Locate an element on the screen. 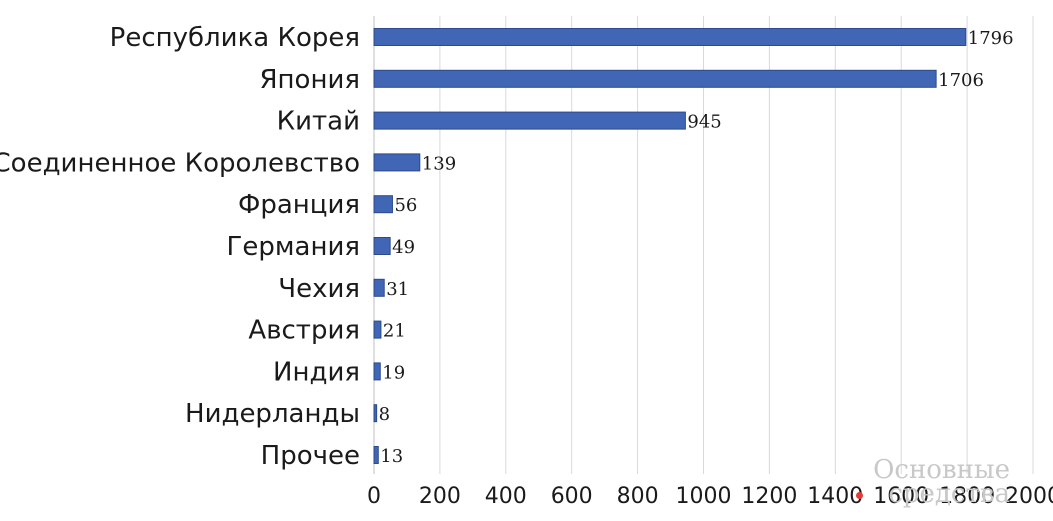  x-tick-1000: 1000 is located at coordinates (704, 496).